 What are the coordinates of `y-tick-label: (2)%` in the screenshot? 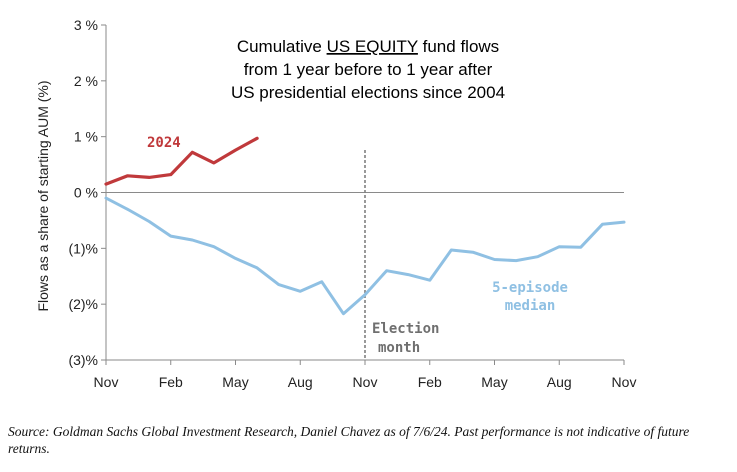 It's located at (83, 304).